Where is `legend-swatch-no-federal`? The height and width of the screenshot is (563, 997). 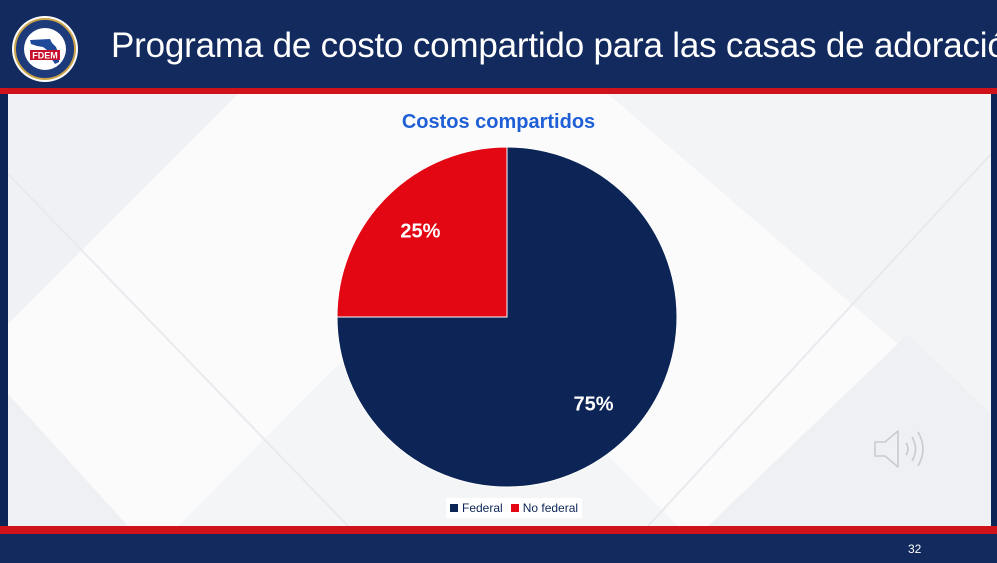 legend-swatch-no-federal is located at coordinates (514, 508).